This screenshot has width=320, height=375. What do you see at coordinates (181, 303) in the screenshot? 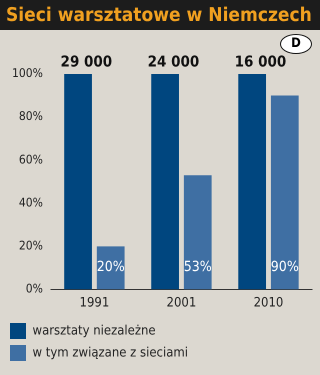
I see `x-tick-label: 2001` at bounding box center [181, 303].